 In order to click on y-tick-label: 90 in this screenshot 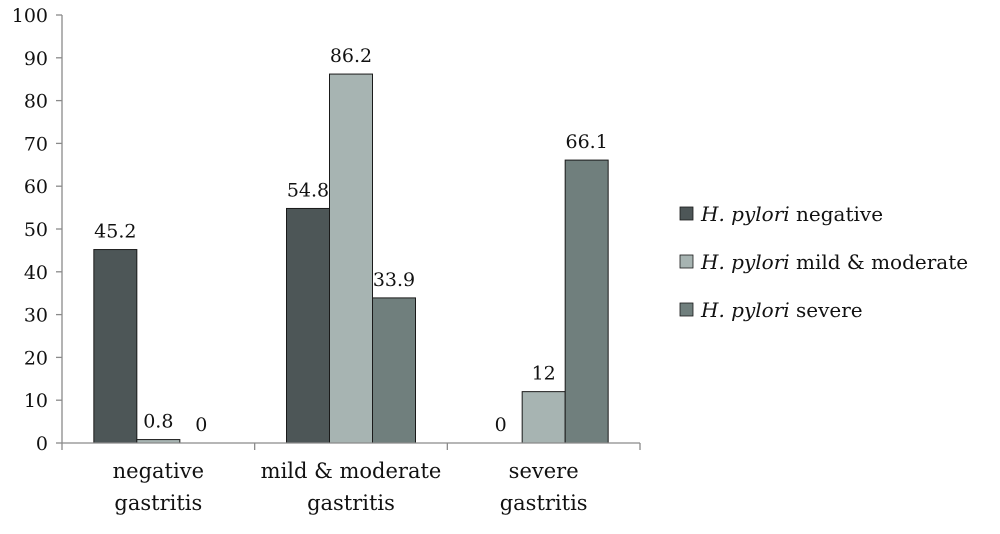, I will do `click(36, 59)`.